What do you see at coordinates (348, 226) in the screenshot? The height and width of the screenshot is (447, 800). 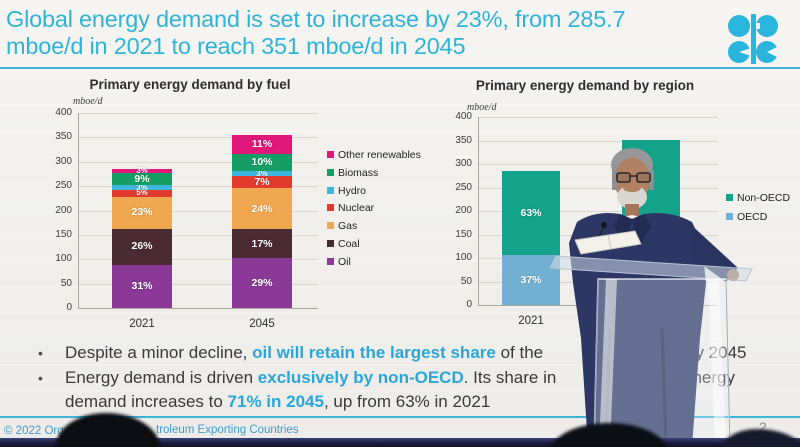 I see `legend-label: Gas` at bounding box center [348, 226].